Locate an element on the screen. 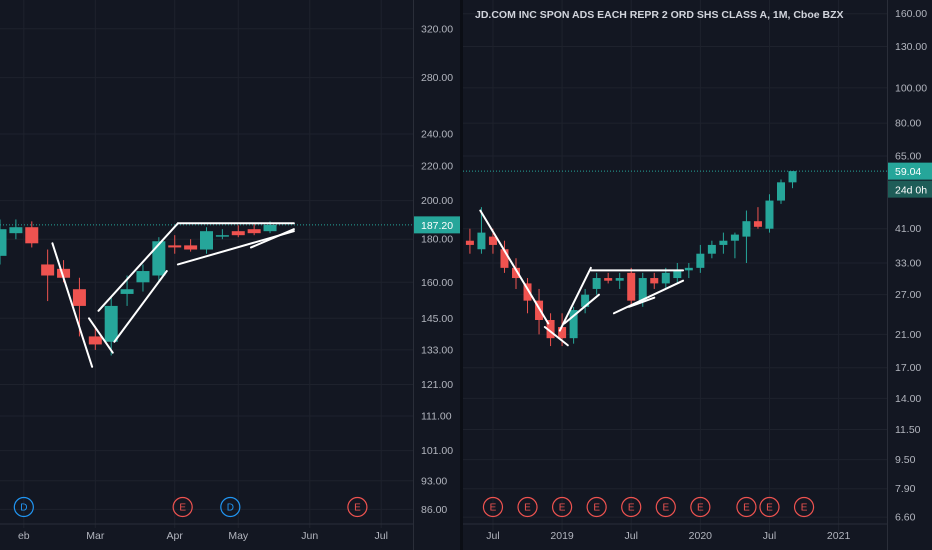 The height and width of the screenshot is (550, 932). time-axis: eb Mar Apr May Jun Jul is located at coordinates (206, 532).